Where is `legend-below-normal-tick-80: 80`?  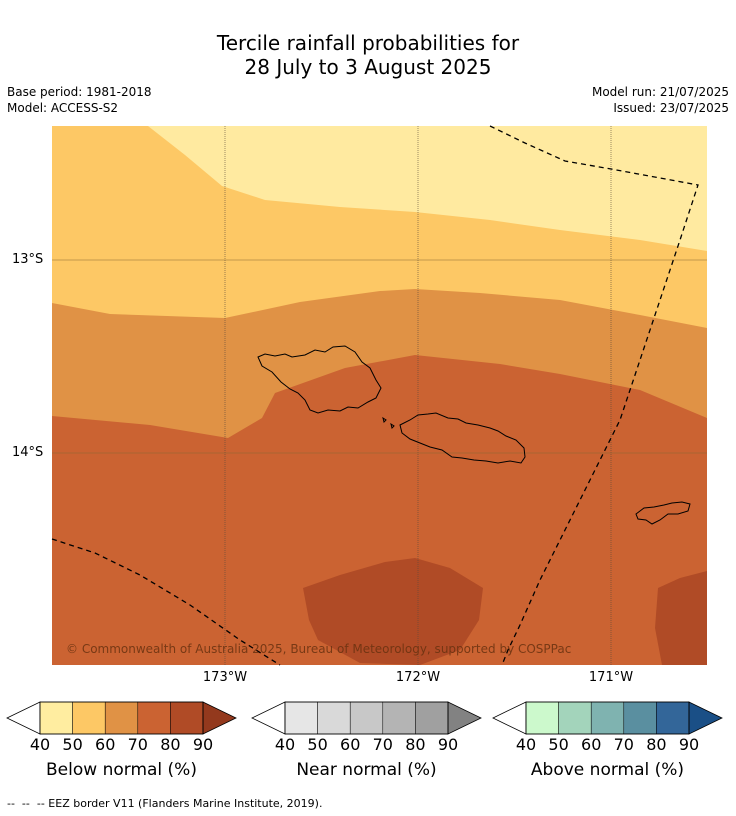
legend-below-normal-tick-80: 80 is located at coordinates (170, 744).